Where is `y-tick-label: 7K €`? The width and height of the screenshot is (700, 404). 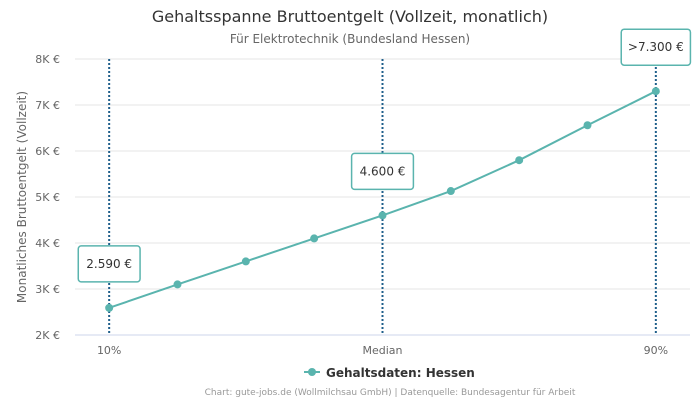
y-tick-label: 7K € is located at coordinates (47, 105).